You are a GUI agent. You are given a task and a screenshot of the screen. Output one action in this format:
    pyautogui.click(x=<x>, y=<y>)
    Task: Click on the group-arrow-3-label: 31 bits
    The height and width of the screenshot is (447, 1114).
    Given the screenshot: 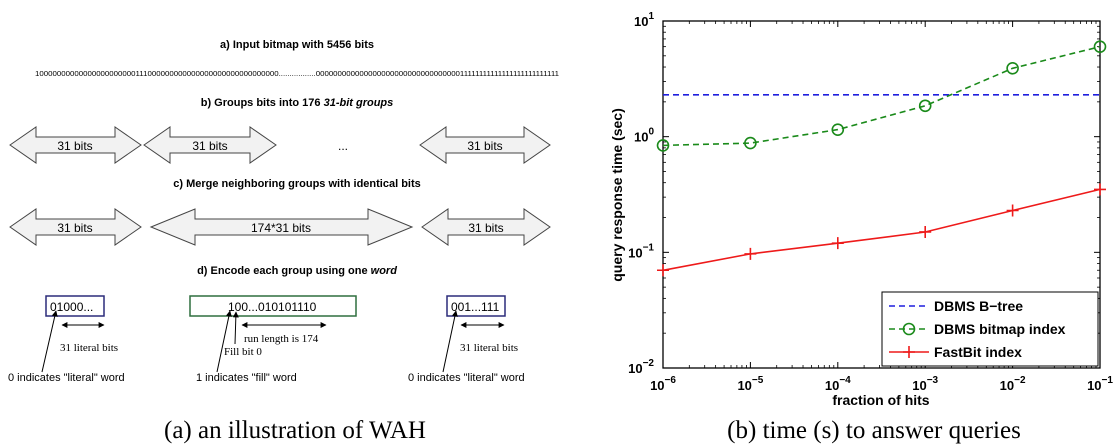 What is the action you would take?
    pyautogui.click(x=484, y=146)
    